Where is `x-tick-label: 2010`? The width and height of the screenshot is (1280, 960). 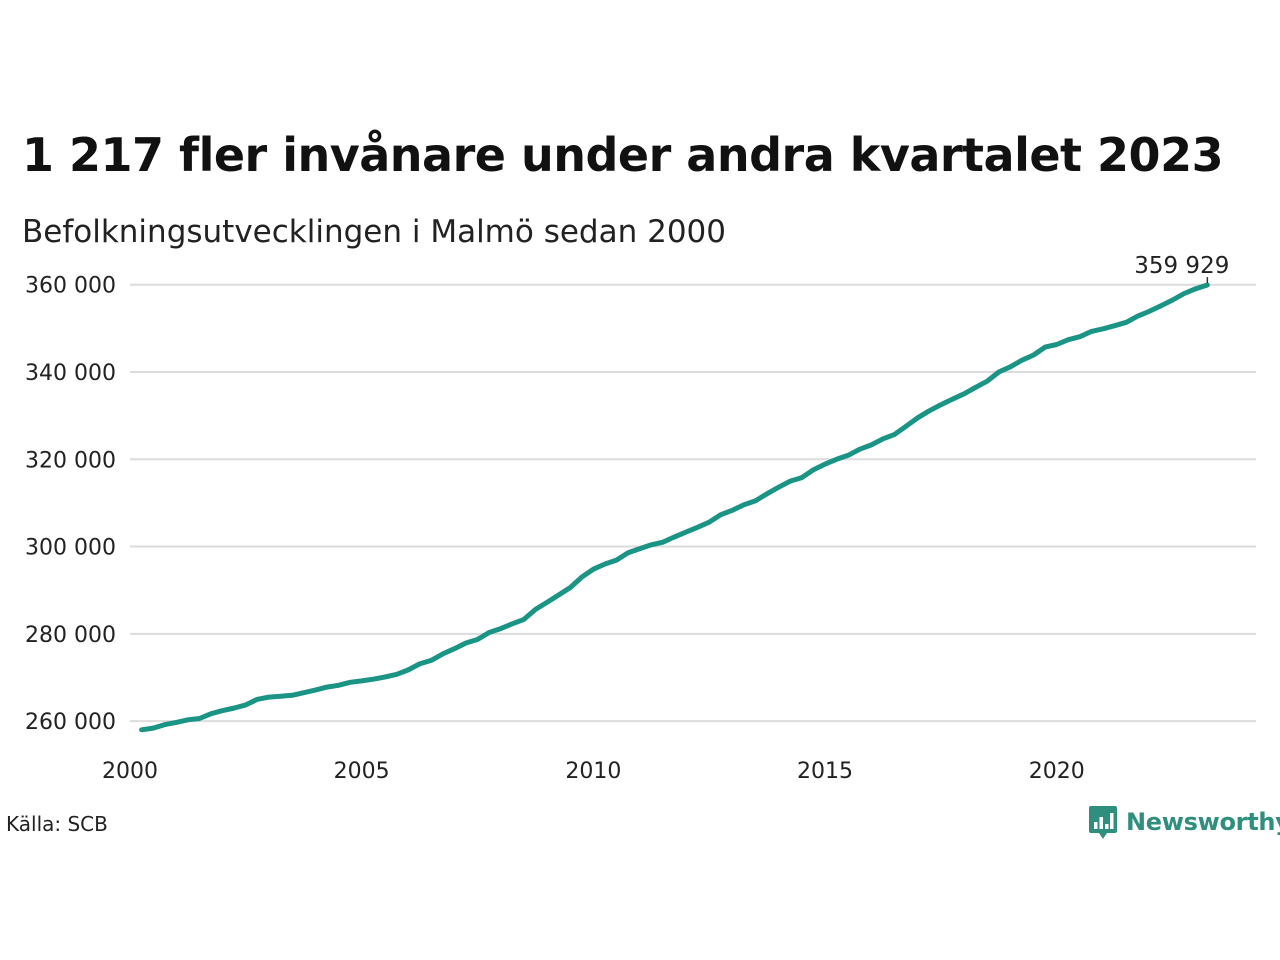
x-tick-label: 2010 is located at coordinates (593, 771).